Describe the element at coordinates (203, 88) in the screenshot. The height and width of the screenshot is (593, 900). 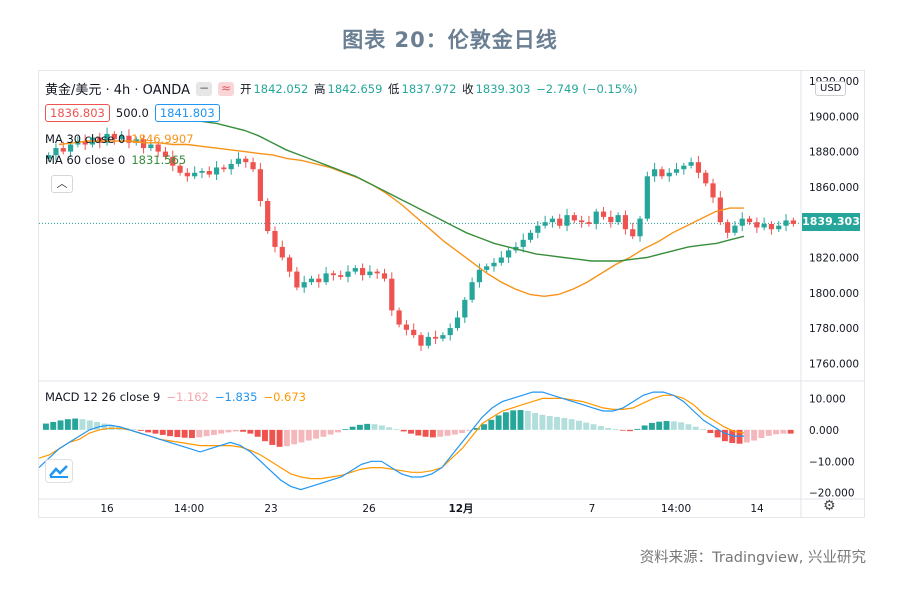
I see `minus-icon: −` at that location.